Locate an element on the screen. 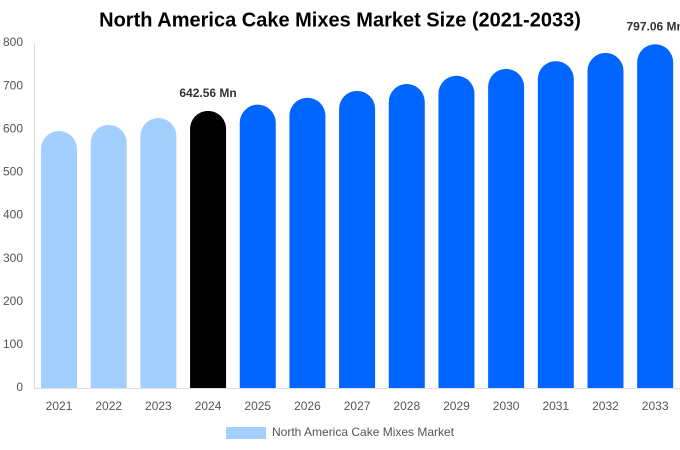 This screenshot has width=680, height=450. x-tick-label: 2031 is located at coordinates (555, 406).